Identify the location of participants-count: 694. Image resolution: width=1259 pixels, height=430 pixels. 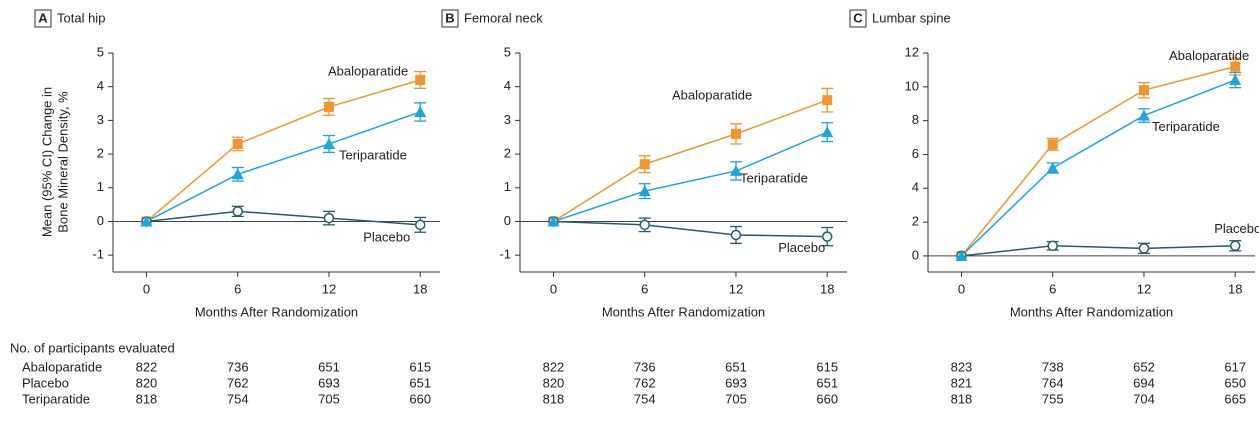
(1144, 382).